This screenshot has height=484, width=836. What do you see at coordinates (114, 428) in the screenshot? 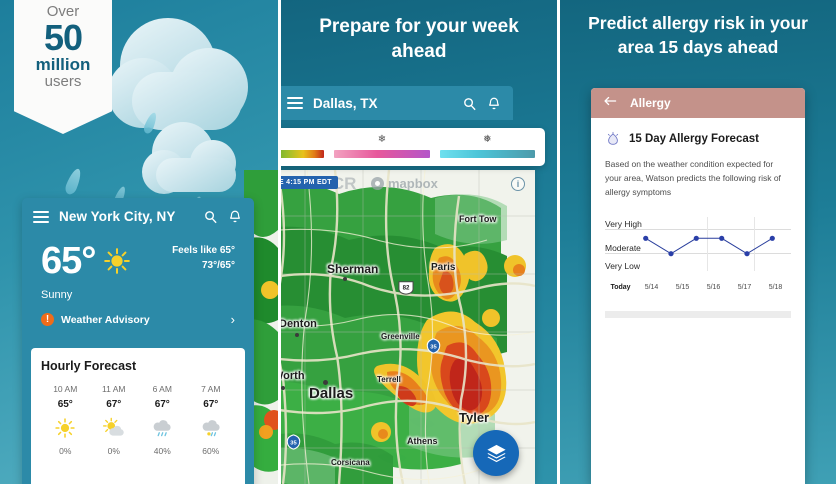
I see `partly-cloudy-icon` at bounding box center [114, 428].